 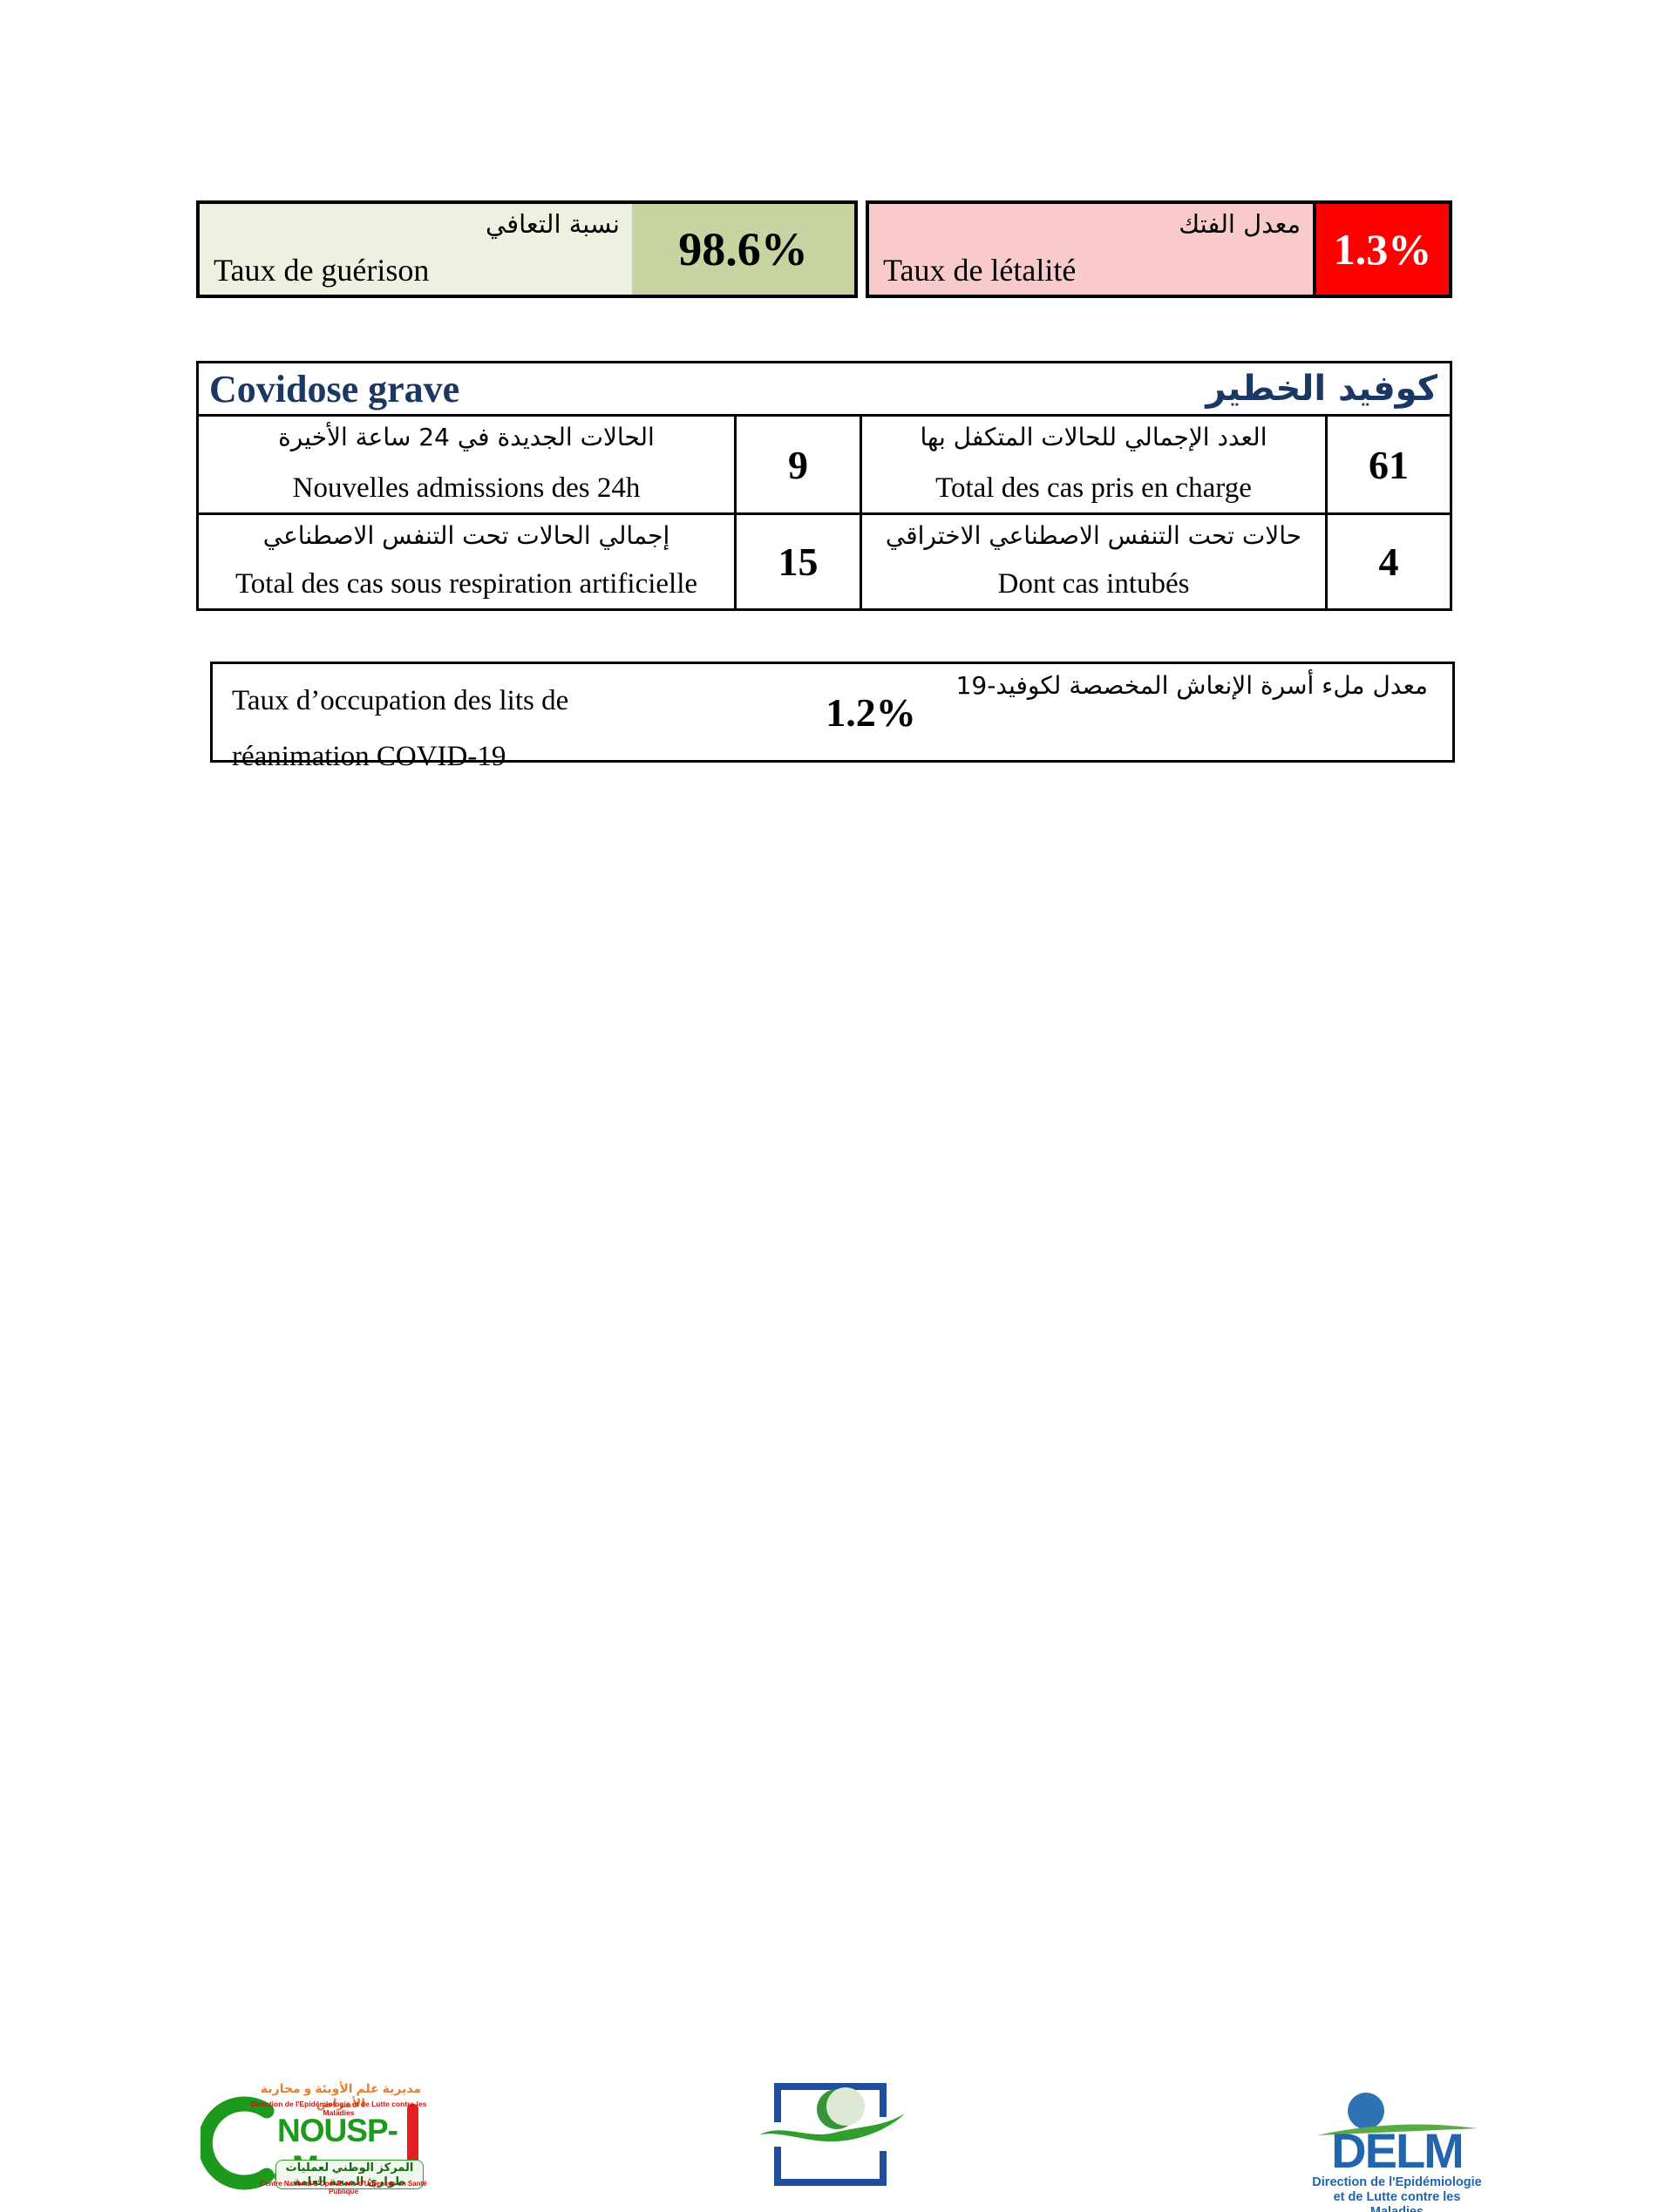 I want to click on ministry-frame-top, so click(x=830, y=2102).